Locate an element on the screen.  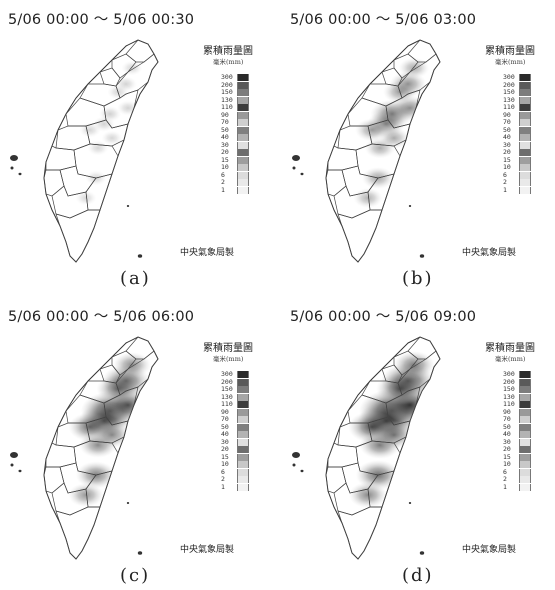
time-range-label: 5/06 00:00 ～ 5/06 03:00 is located at coordinates (383, 20).